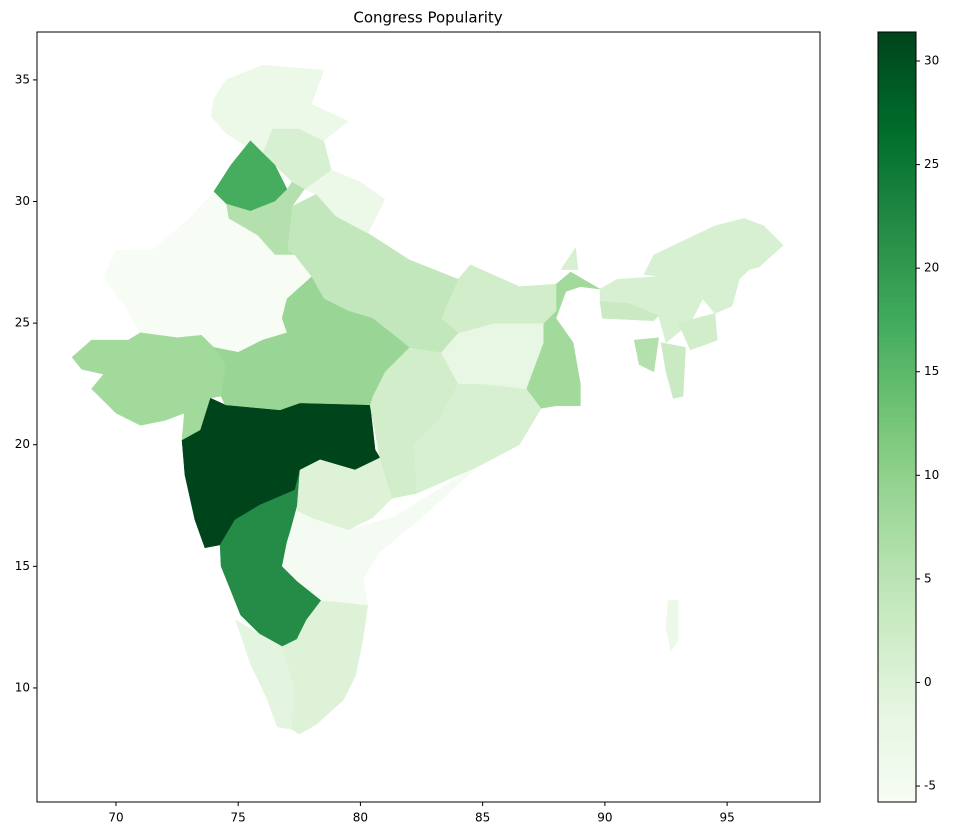 The height and width of the screenshot is (836, 956). Describe the element at coordinates (22, 79) in the screenshot. I see `y-tick-label: 35` at that location.